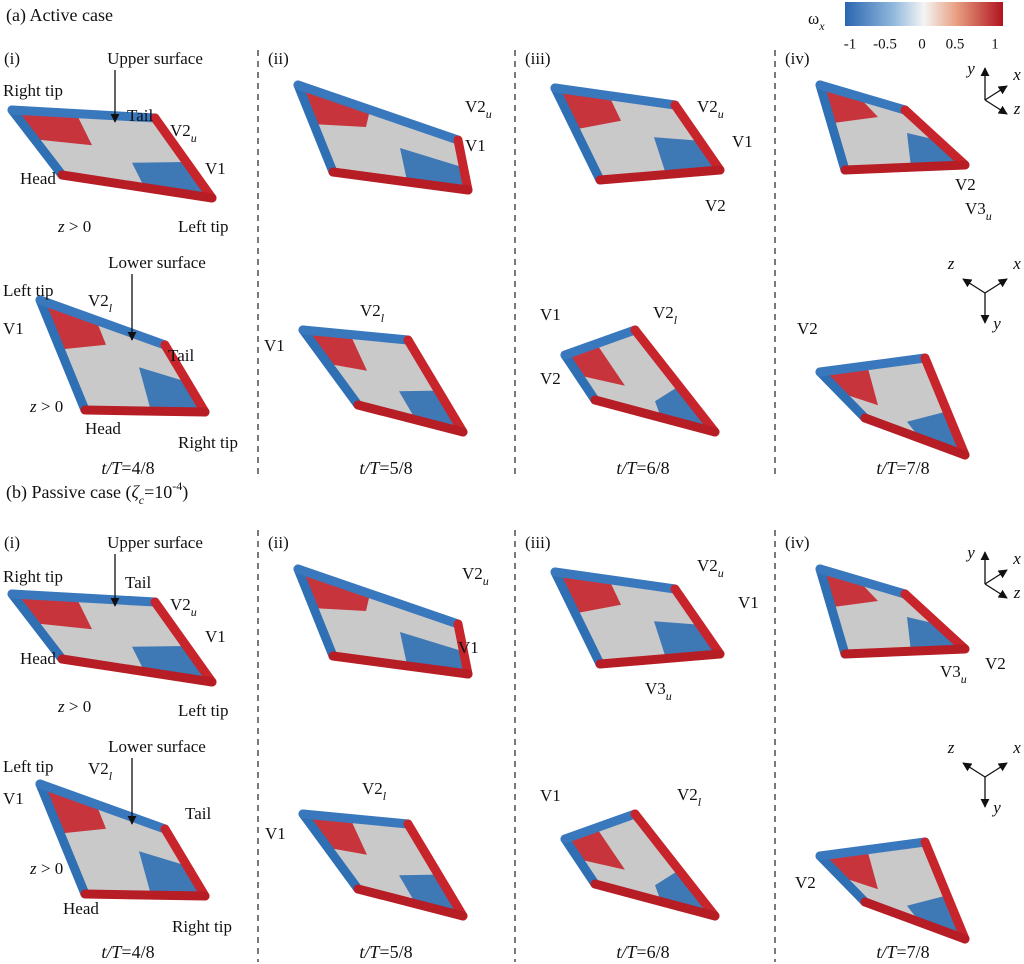 Image resolution: width=1024 pixels, height=964 pixels. I want to click on label-part: t/T, so click(112, 952).